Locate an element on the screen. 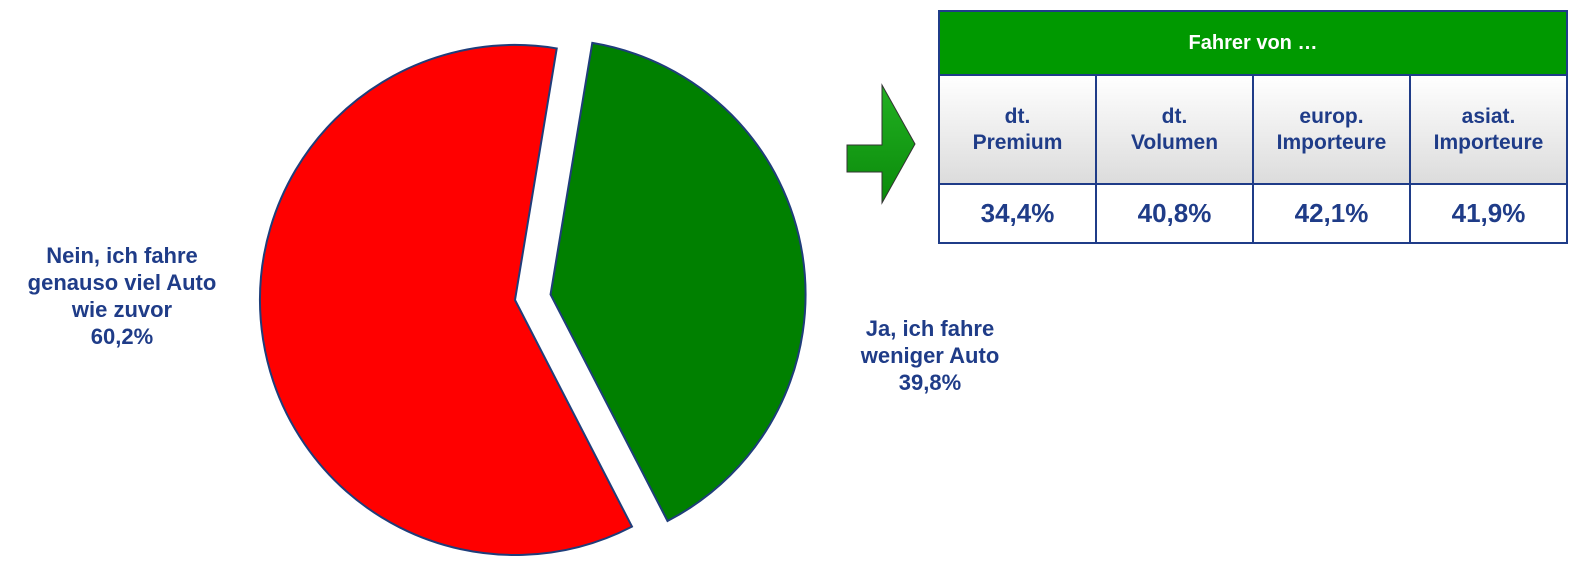 The image size is (1587, 564). header-text: europ. Importeure is located at coordinates (1331, 129).